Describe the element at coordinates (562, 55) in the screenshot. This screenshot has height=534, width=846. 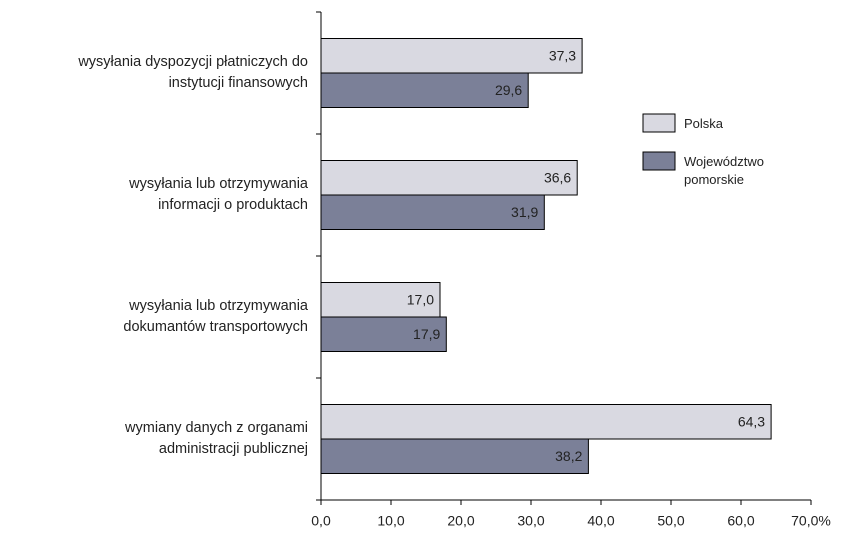
I see `value-label: 37,3` at that location.